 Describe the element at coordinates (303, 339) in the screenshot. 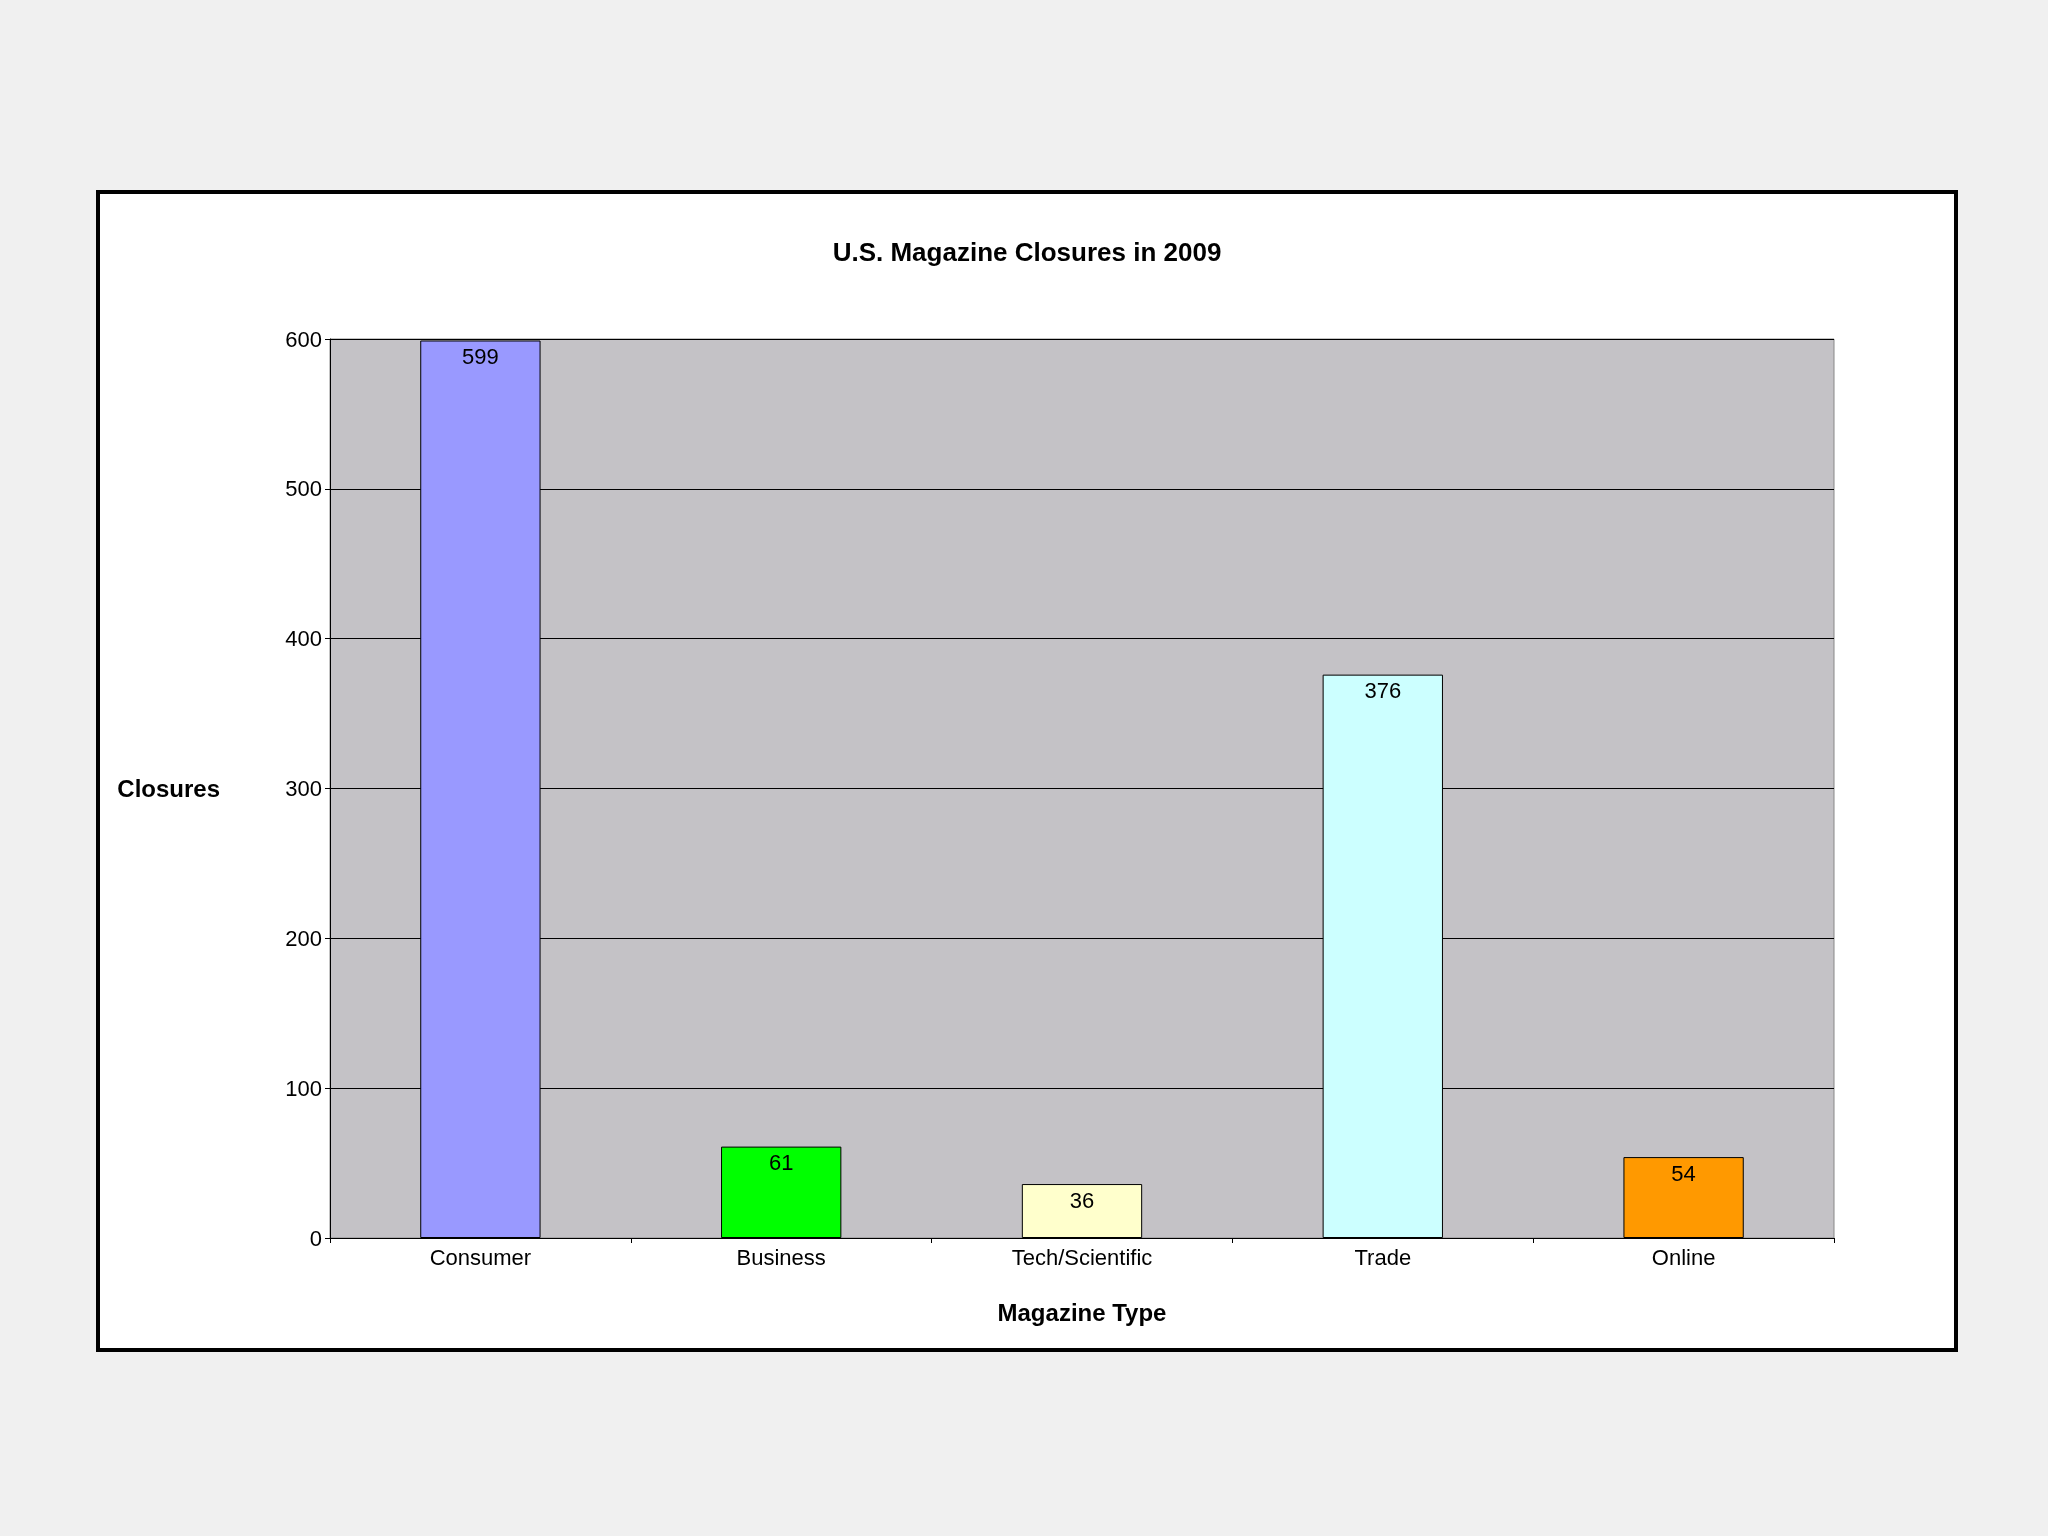

I see `y-tick-label: 600` at that location.